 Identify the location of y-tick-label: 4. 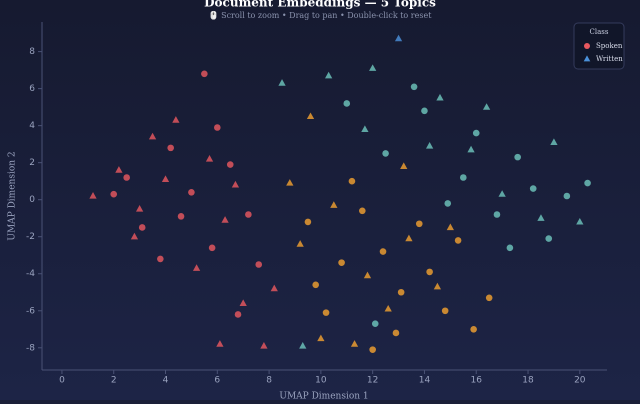
(32, 126).